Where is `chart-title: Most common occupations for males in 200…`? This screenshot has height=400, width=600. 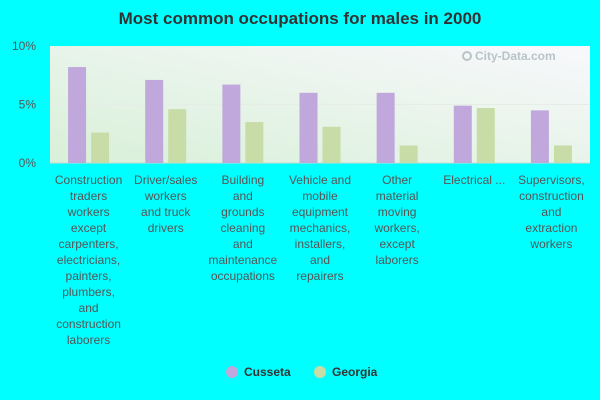
chart-title: Most common occupations for males in 200… is located at coordinates (300, 18).